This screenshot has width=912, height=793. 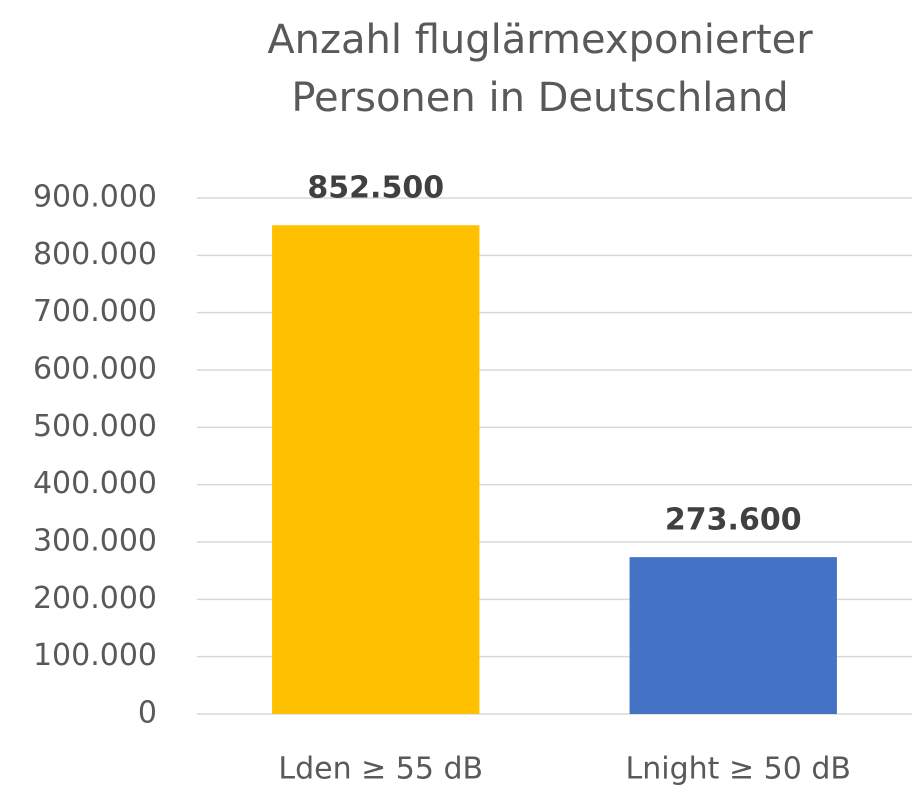 I want to click on y-tick-label: 0, so click(x=147, y=713).